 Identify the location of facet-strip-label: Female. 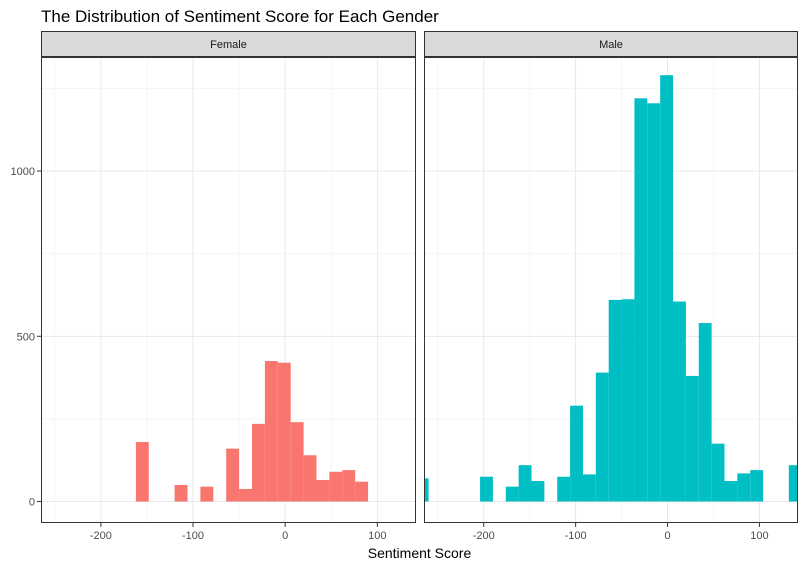
(228, 45).